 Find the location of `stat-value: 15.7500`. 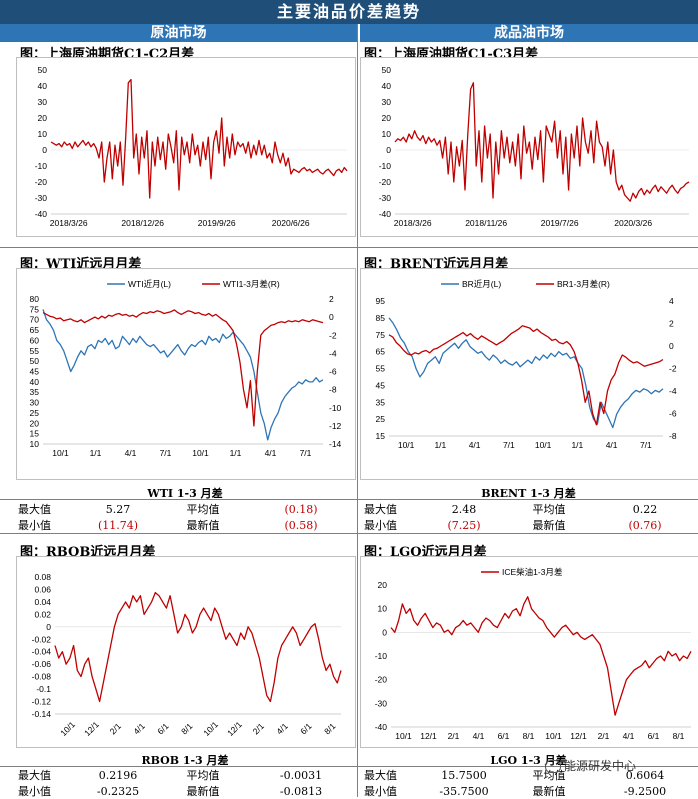

stat-value: 15.7500 is located at coordinates (464, 775).